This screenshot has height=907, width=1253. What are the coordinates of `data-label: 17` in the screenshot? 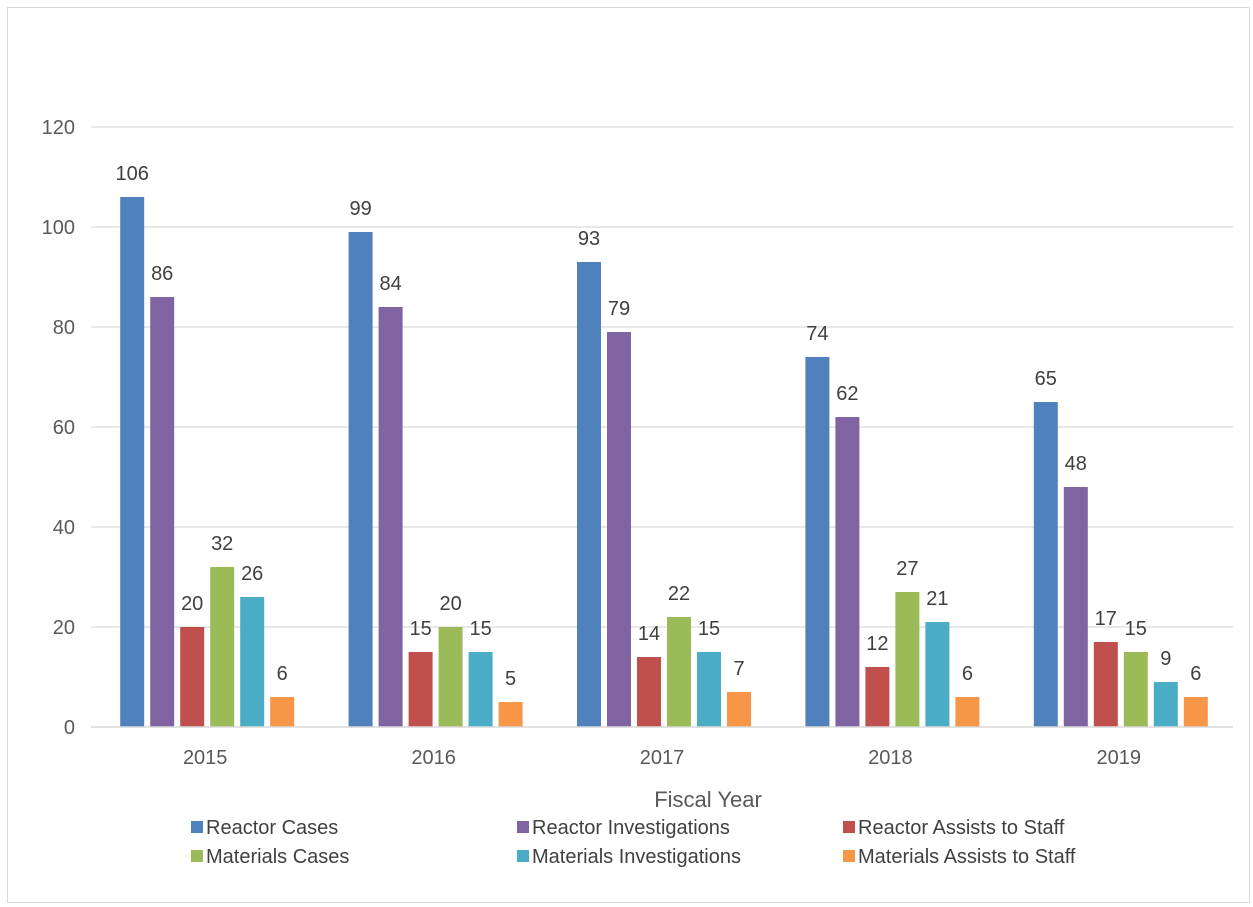 It's located at (1106, 619).